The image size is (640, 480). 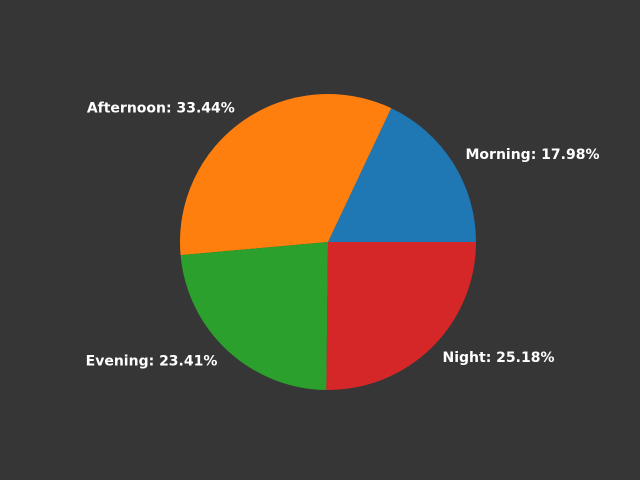 I want to click on pie-slice-evening, so click(x=254, y=316).